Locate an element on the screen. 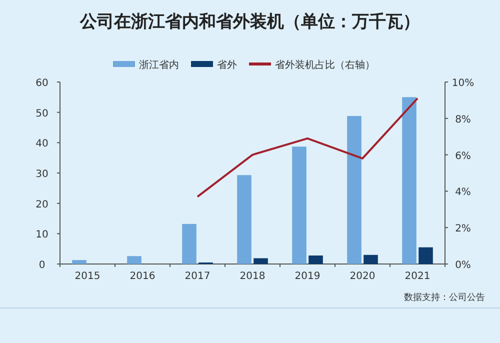 This screenshot has width=500, height=343. chart-title: 公司在浙江省内和省外装机（单位：万千瓦） is located at coordinates (249, 22).